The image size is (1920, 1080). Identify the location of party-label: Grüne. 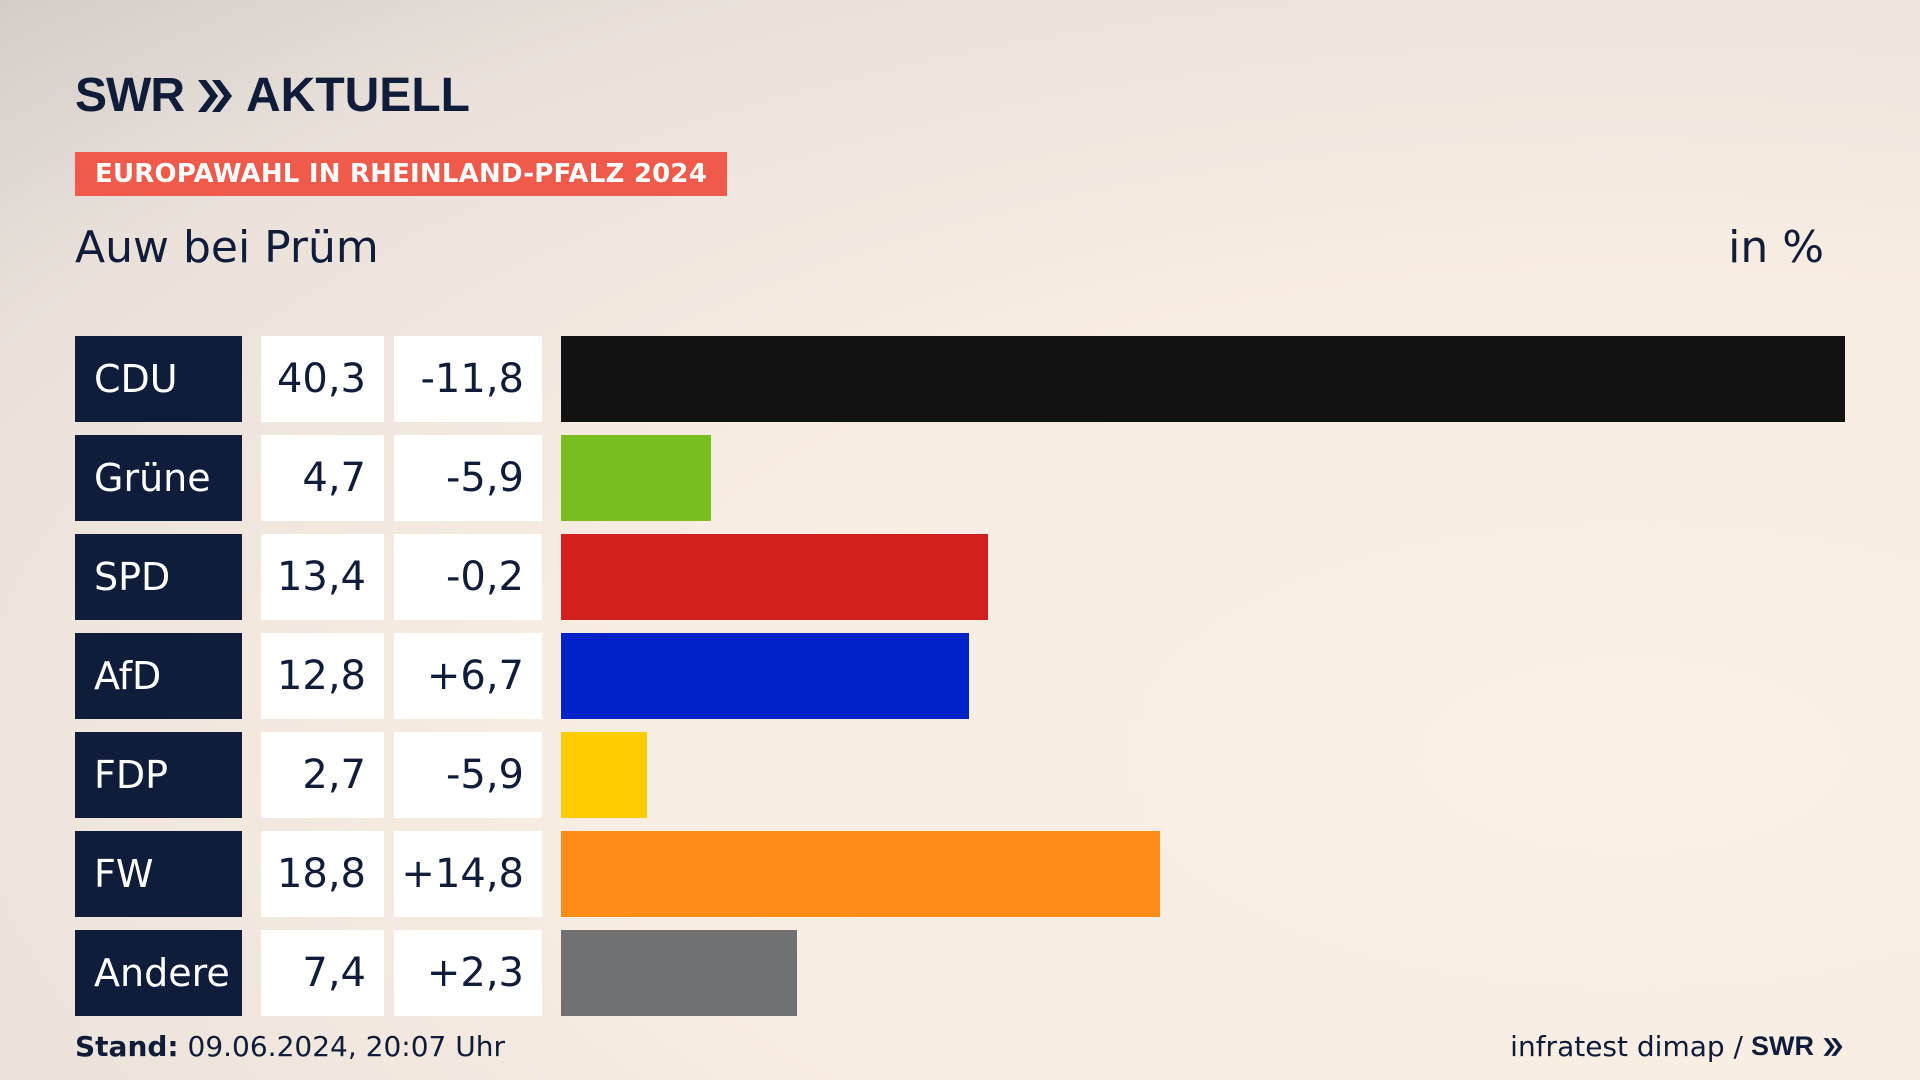
(158, 478).